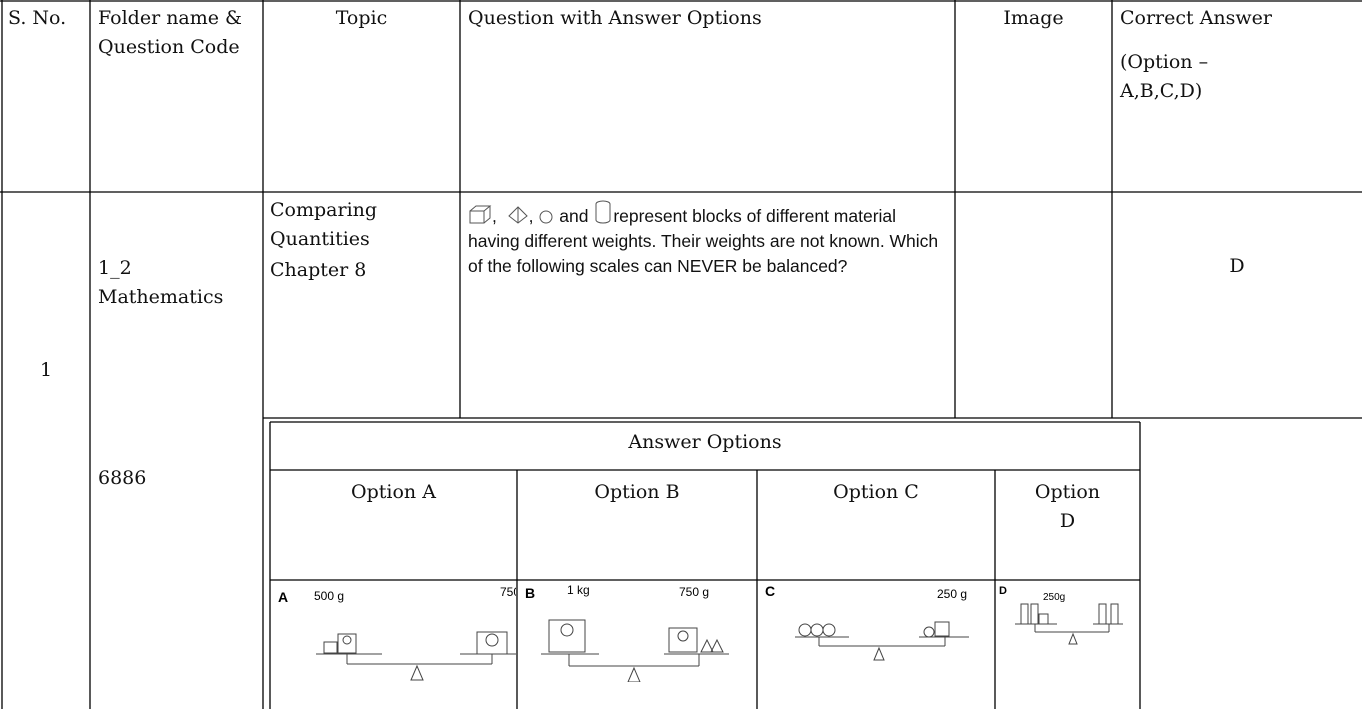 The width and height of the screenshot is (1362, 709). I want to click on correct-answer: D, so click(1237, 266).